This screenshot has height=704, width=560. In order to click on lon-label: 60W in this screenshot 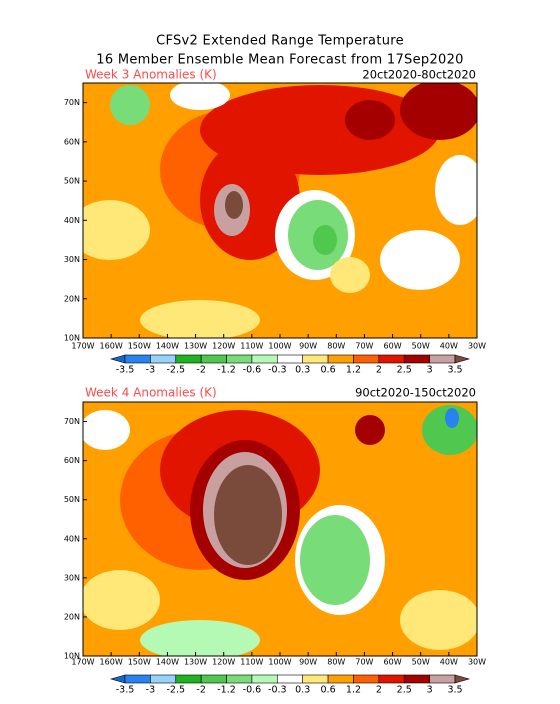, I will do `click(393, 662)`.